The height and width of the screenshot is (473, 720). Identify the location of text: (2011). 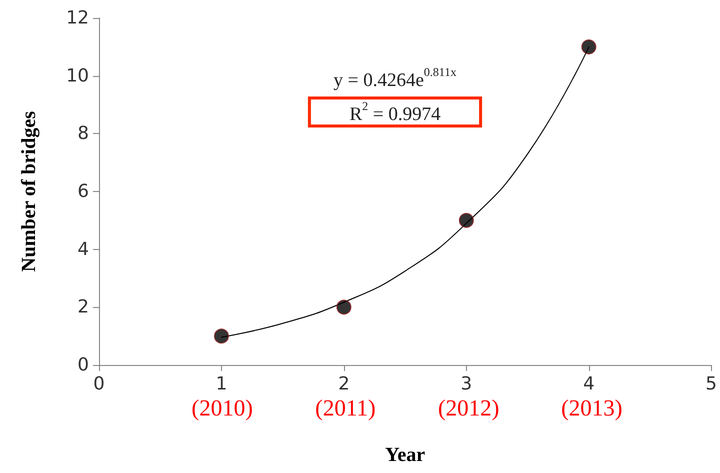
(345, 408).